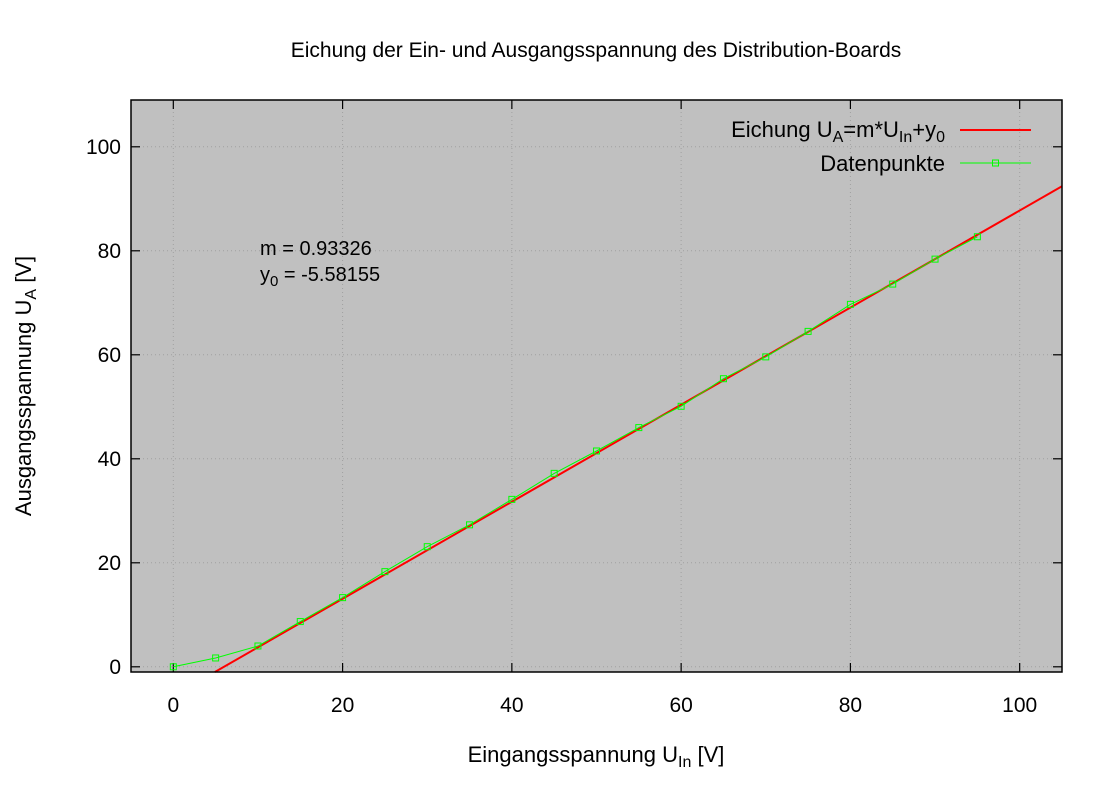  I want to click on x-tick-label: 60, so click(680, 705).